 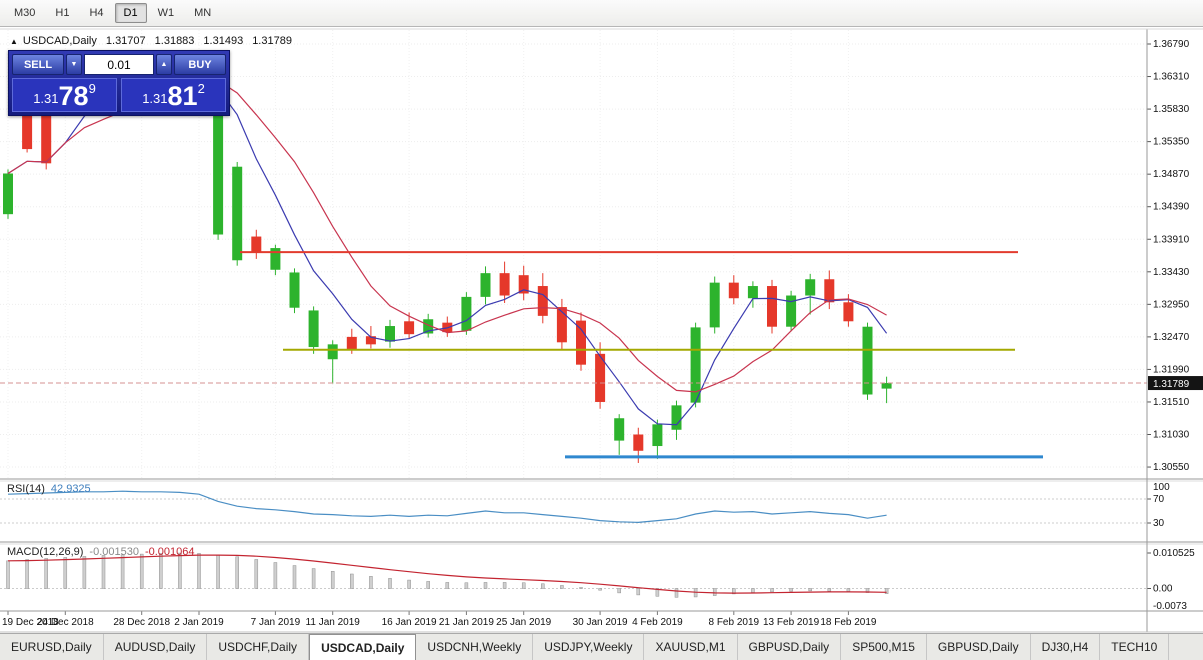 I want to click on svg-text: 1.31990, so click(x=1171, y=369).